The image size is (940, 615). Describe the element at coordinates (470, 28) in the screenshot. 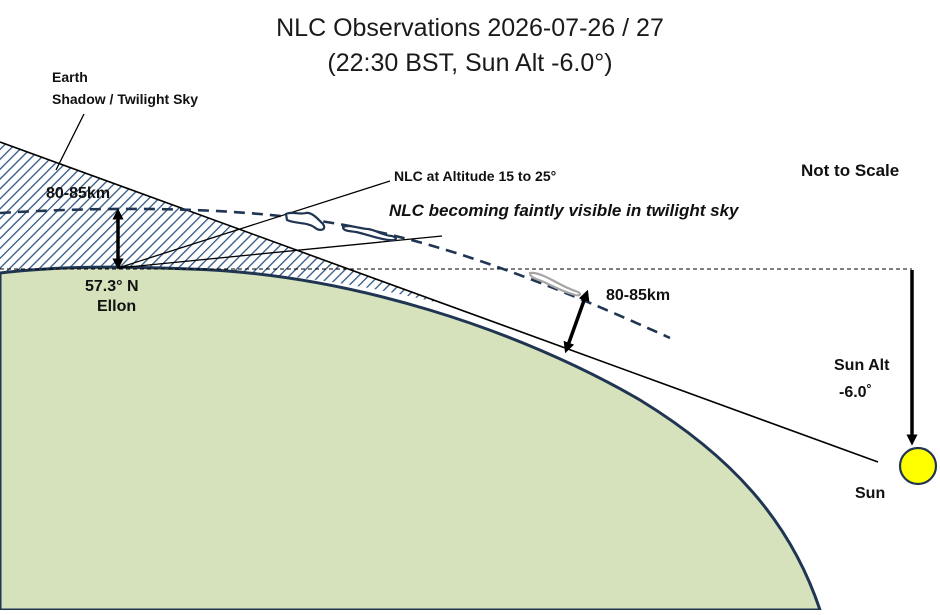

I see `title-line-1: NLC Observations 2026-07-26 / 27` at that location.